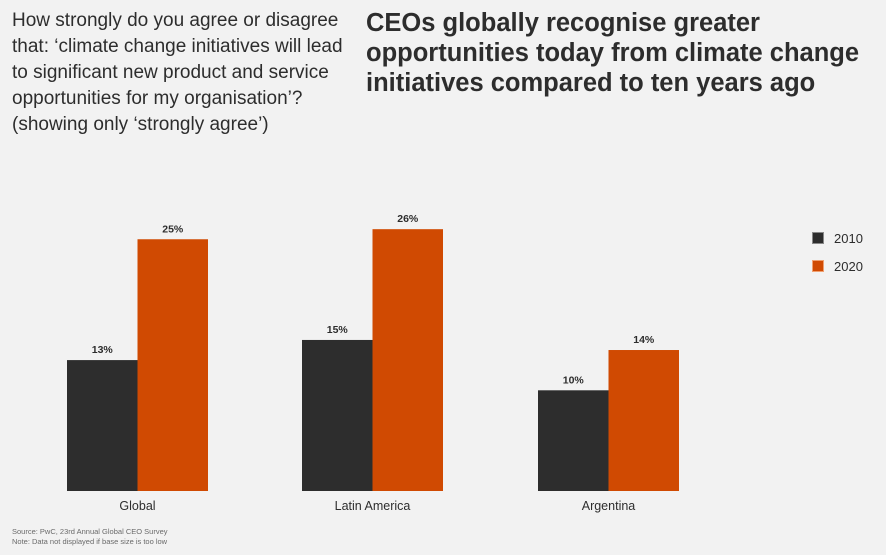 This screenshot has height=555, width=886. I want to click on bar-2020-global, so click(172, 365).